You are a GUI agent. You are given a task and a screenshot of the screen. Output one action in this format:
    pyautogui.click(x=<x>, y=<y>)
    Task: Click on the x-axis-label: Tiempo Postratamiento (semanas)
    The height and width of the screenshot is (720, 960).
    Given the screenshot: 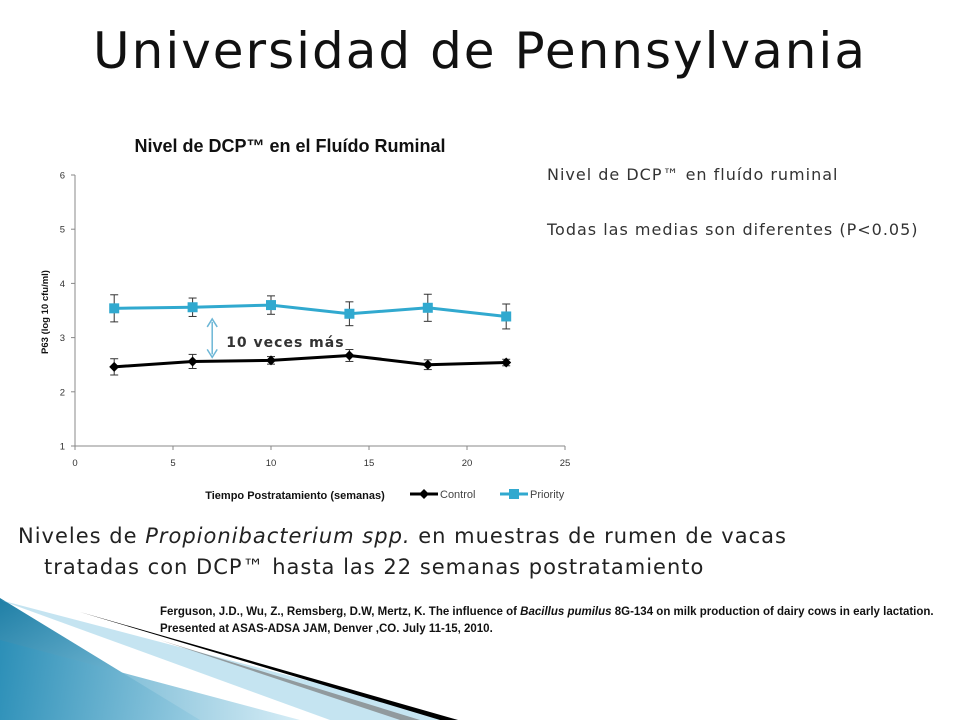 What is the action you would take?
    pyautogui.click(x=295, y=496)
    